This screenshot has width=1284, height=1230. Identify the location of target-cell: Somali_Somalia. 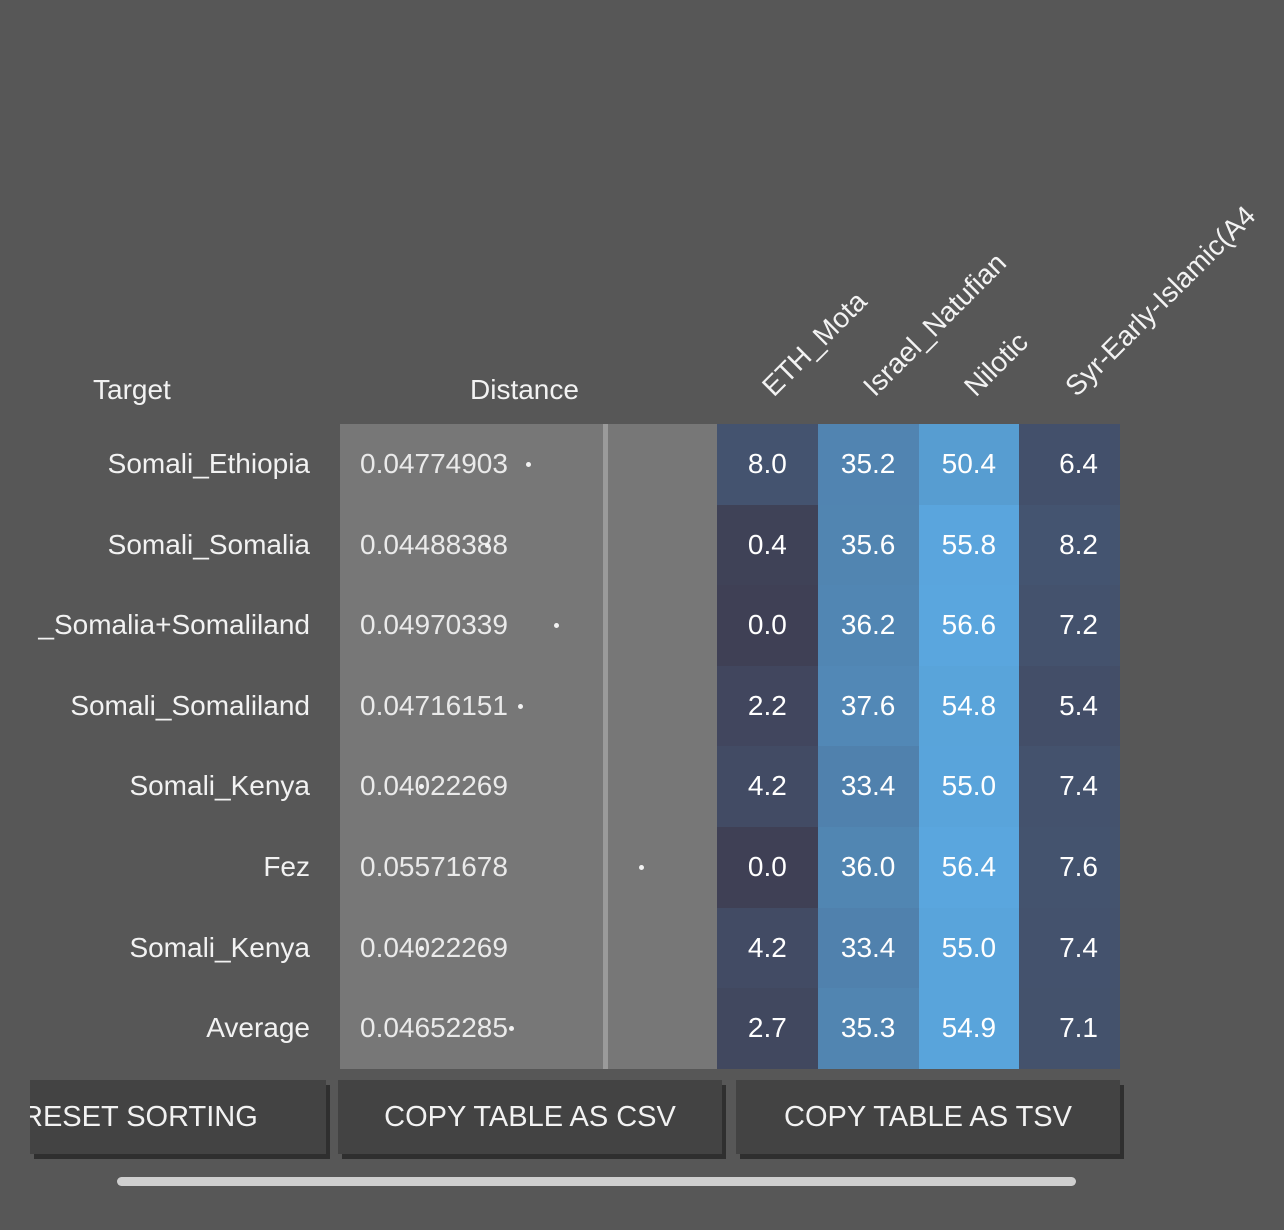
(208, 544).